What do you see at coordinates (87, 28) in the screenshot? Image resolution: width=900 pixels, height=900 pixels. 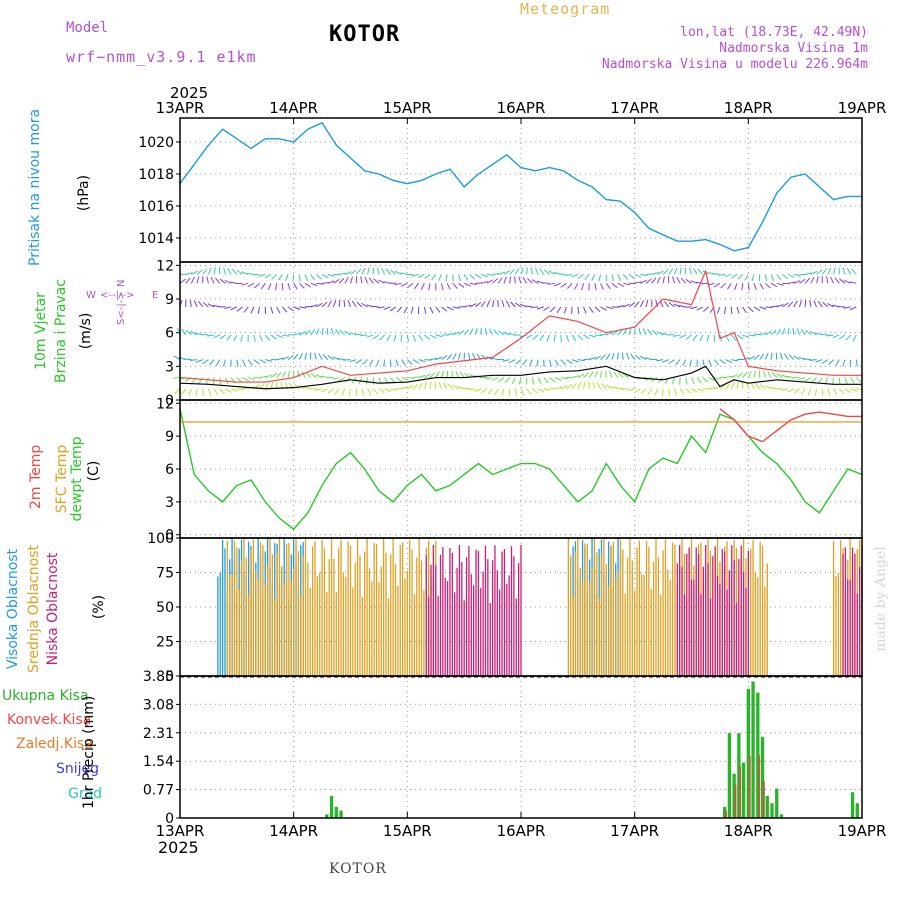 I see `model-label: Model` at bounding box center [87, 28].